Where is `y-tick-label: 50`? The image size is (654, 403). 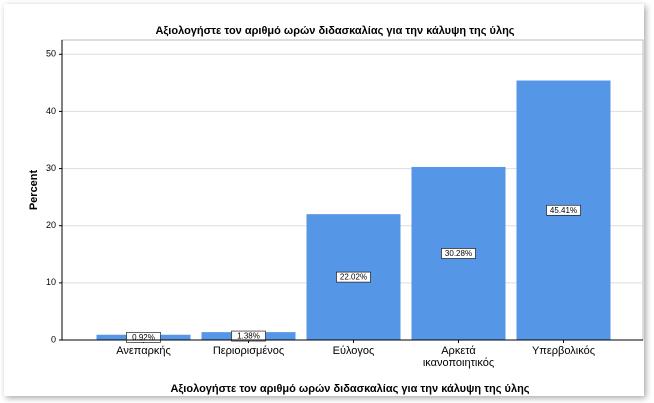 y-tick-label: 50 is located at coordinates (51, 54).